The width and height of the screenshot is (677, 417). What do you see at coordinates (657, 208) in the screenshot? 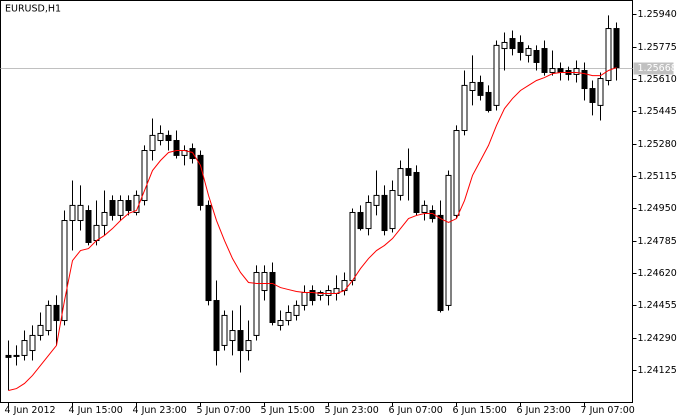
I see `y-tick-label: 1.24950` at bounding box center [657, 208].